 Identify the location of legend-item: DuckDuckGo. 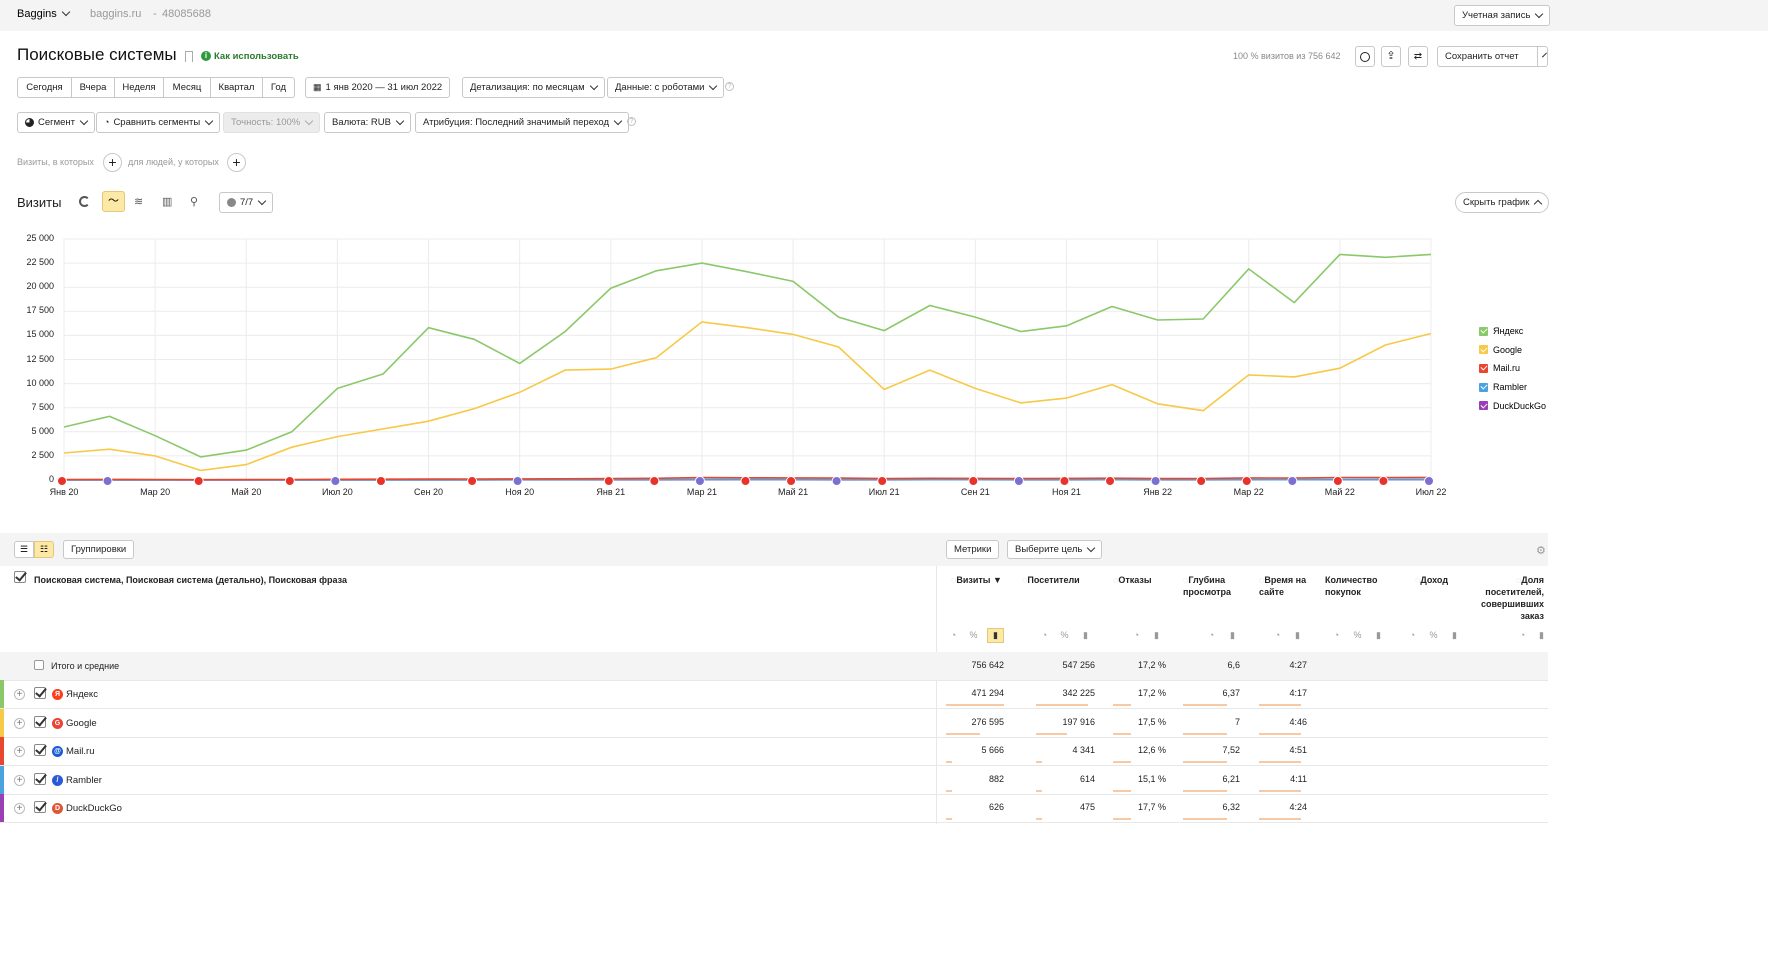
(1512, 406).